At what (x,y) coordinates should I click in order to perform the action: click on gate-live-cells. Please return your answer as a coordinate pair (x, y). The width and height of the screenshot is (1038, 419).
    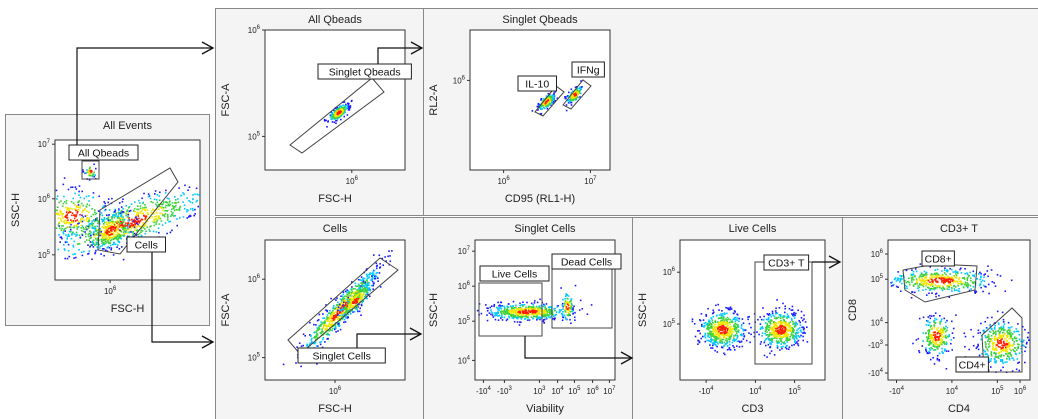
    Looking at the image, I should click on (510, 309).